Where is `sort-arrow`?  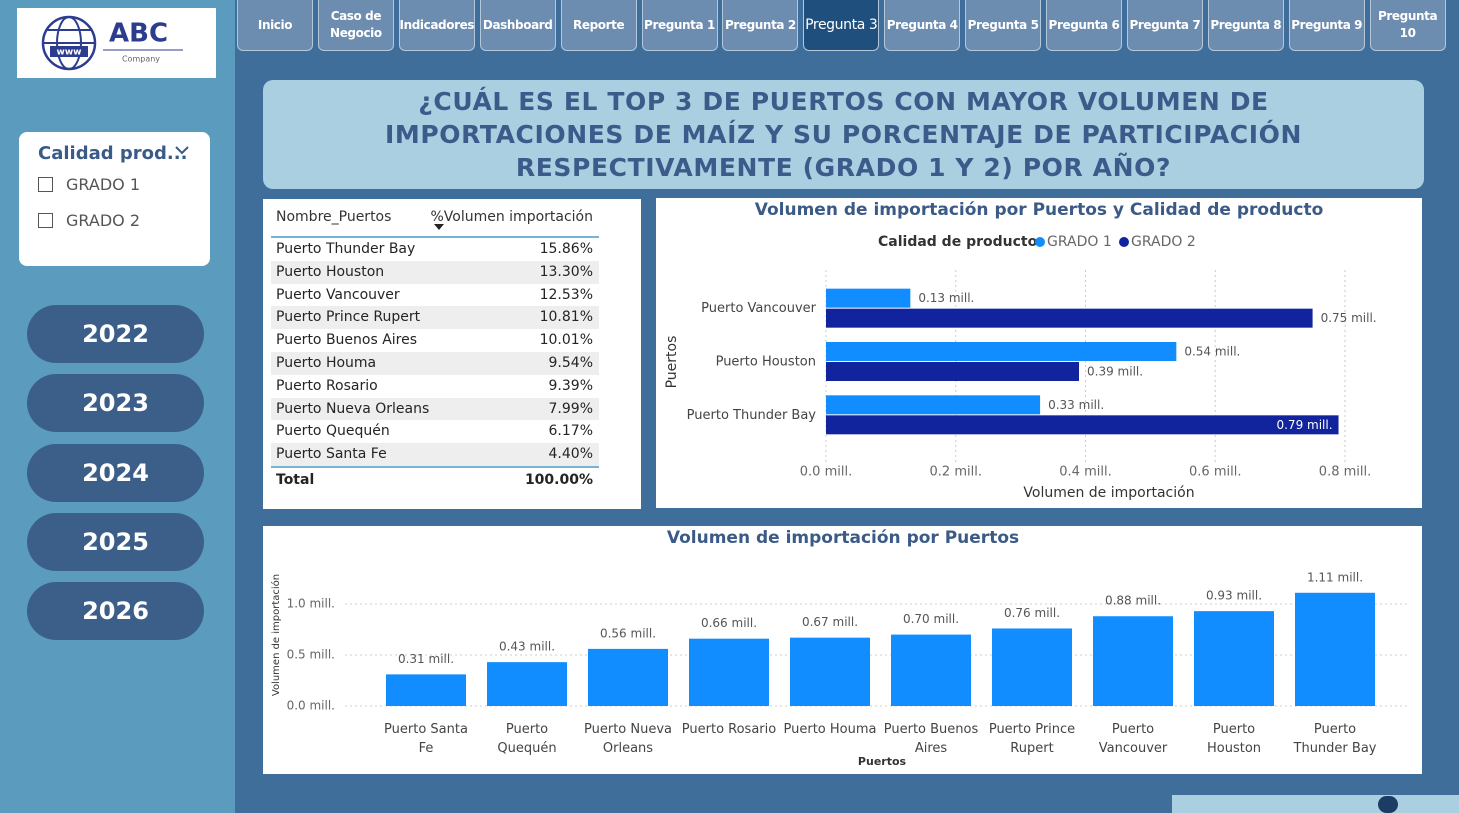 sort-arrow is located at coordinates (439, 227).